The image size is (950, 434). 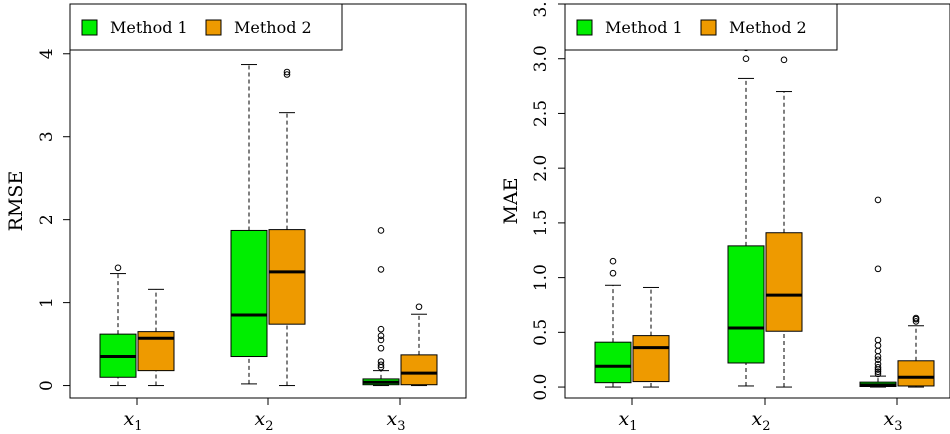 What do you see at coordinates (541, 9) in the screenshot?
I see `y-tick-label: 3.5` at bounding box center [541, 9].